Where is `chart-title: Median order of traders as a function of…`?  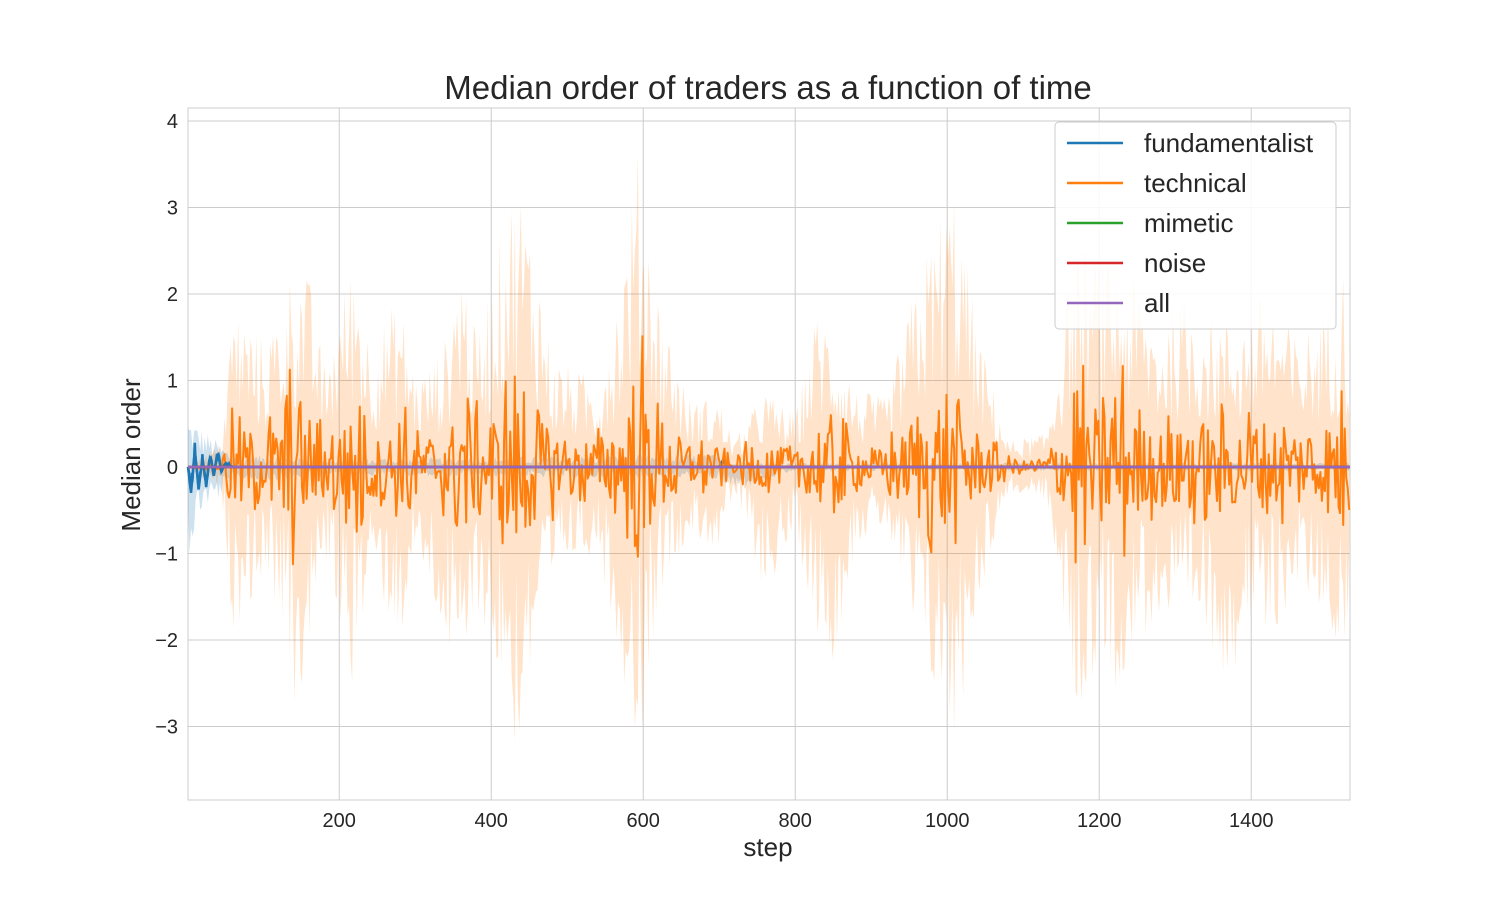
chart-title: Median order of traders as a function of… is located at coordinates (768, 87).